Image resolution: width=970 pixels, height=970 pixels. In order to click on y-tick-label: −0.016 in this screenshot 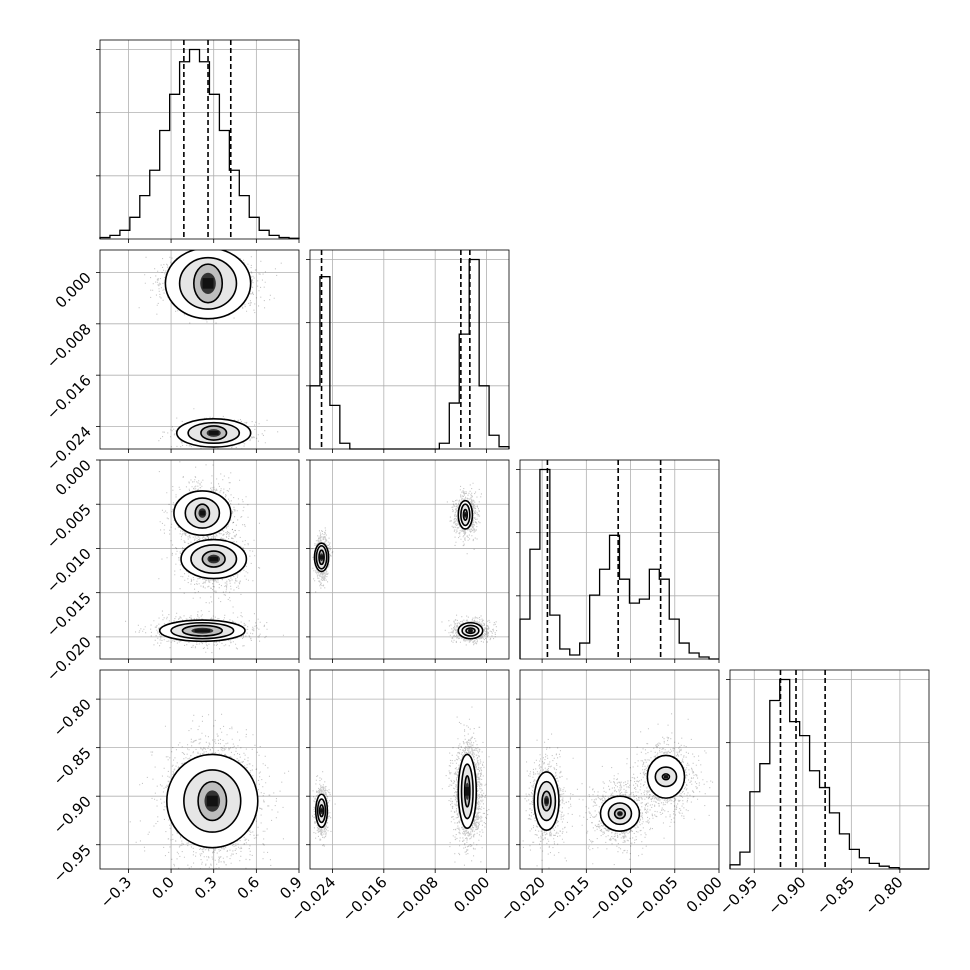, I will do `click(69, 397)`.